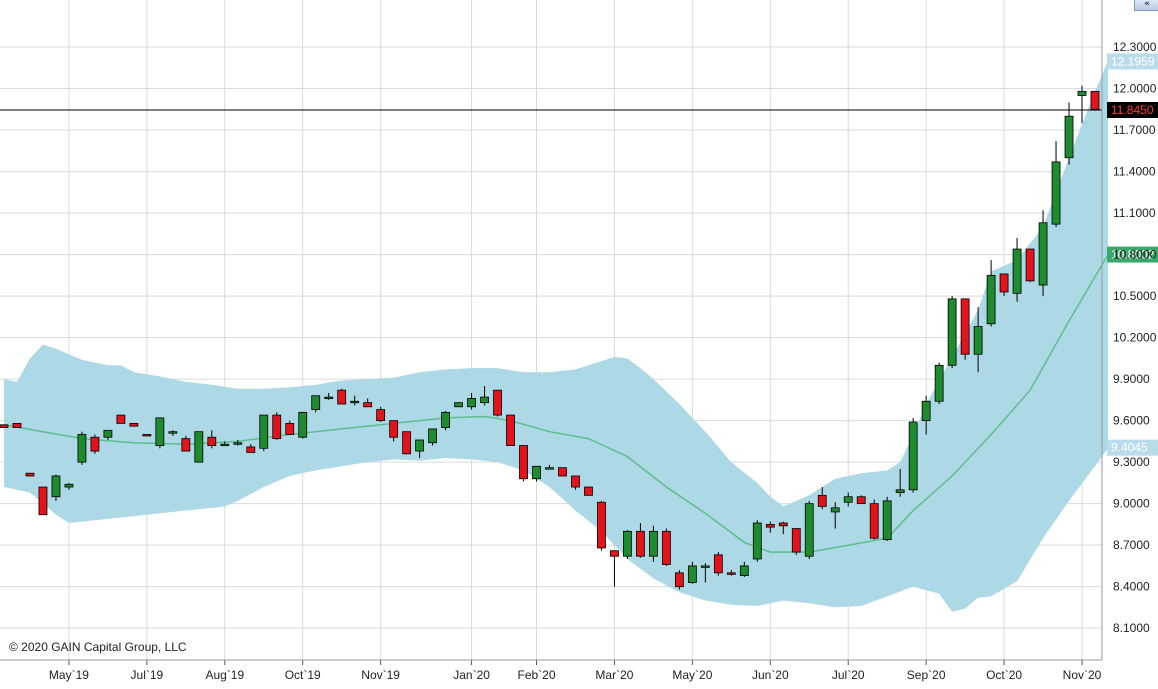 The width and height of the screenshot is (1158, 689). What do you see at coordinates (1135, 296) in the screenshot?
I see `y-tick-label: 10.5000` at bounding box center [1135, 296].